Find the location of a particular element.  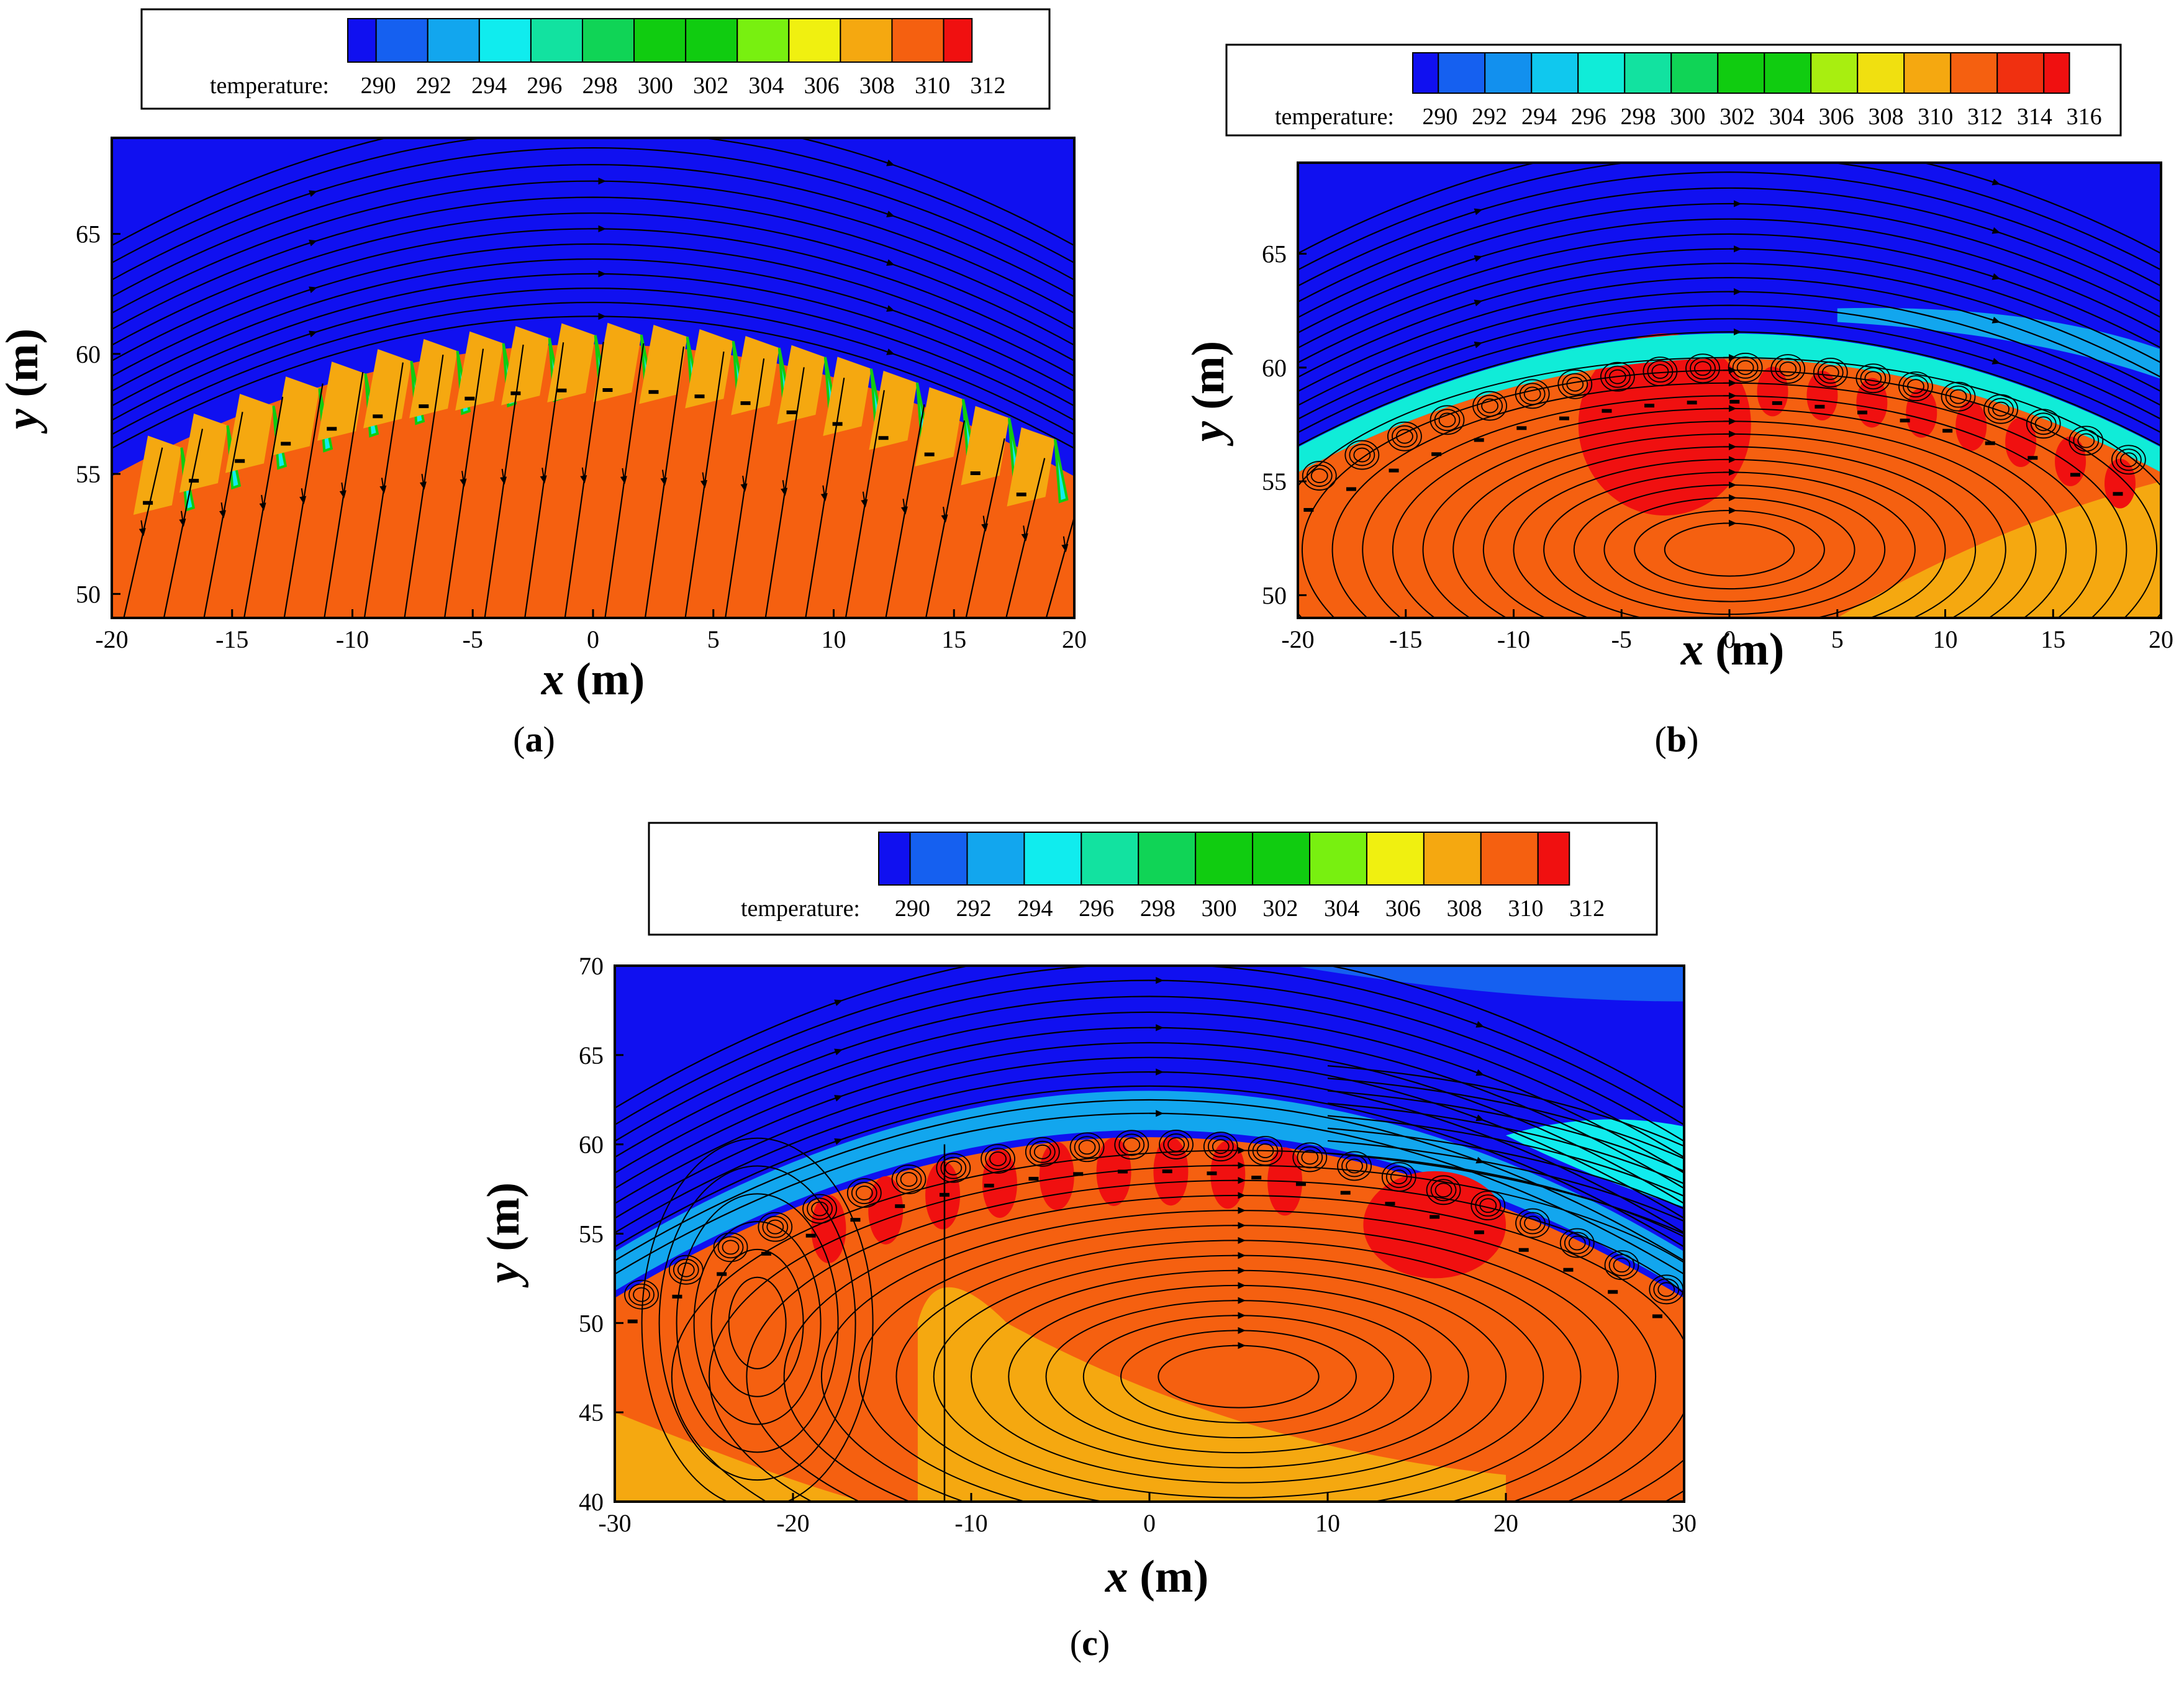

edge-a is located at coordinates (1061, 471).